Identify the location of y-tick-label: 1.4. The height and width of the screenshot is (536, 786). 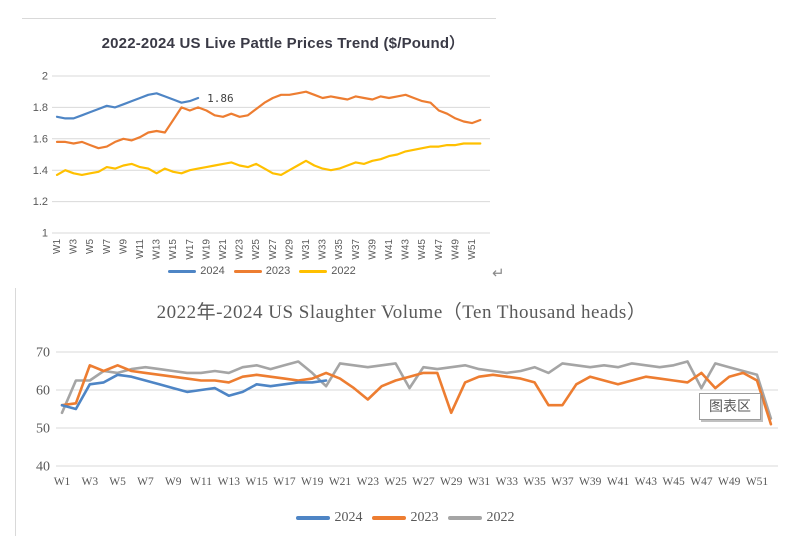
(40, 171).